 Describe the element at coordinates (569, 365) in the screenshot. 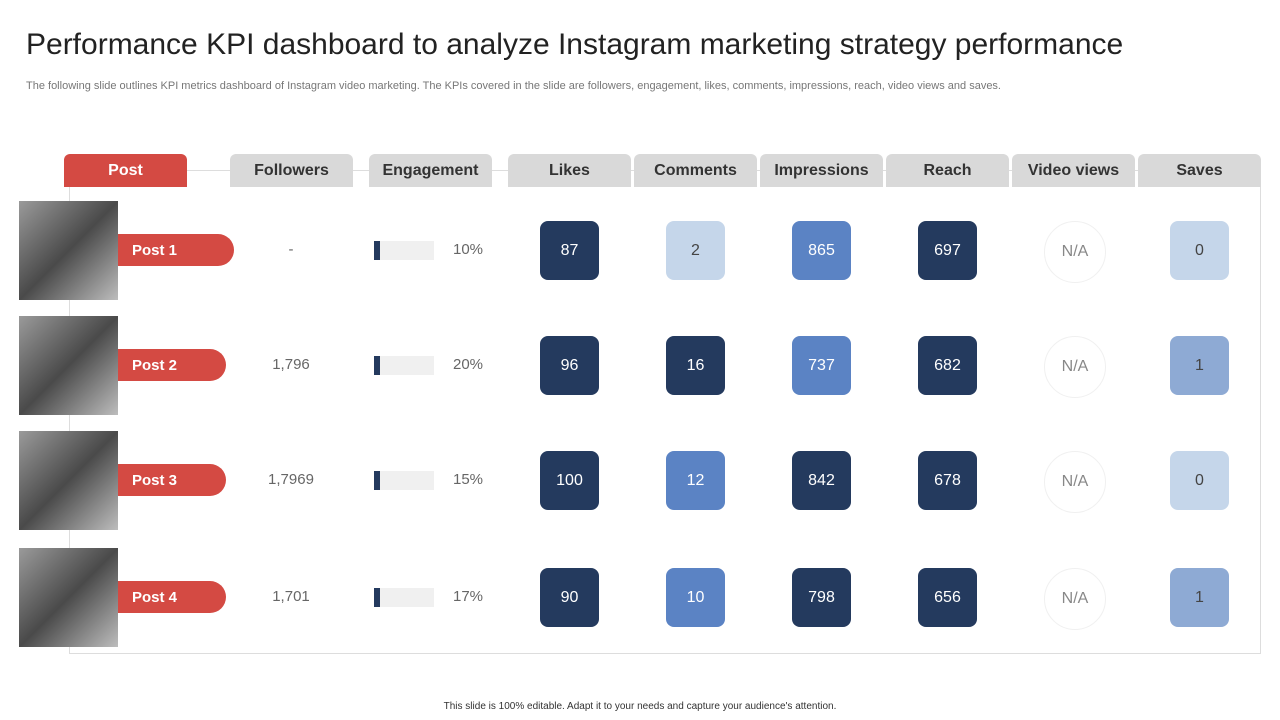

I see `kpi-value: 96` at that location.